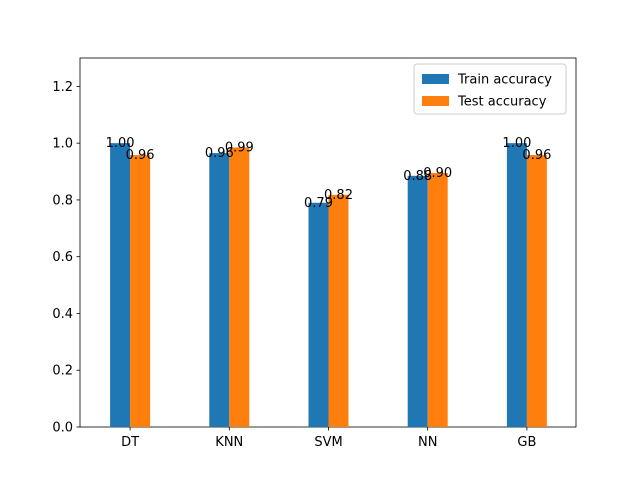 This screenshot has height=480, width=640. I want to click on data-label: 0.90, so click(437, 173).